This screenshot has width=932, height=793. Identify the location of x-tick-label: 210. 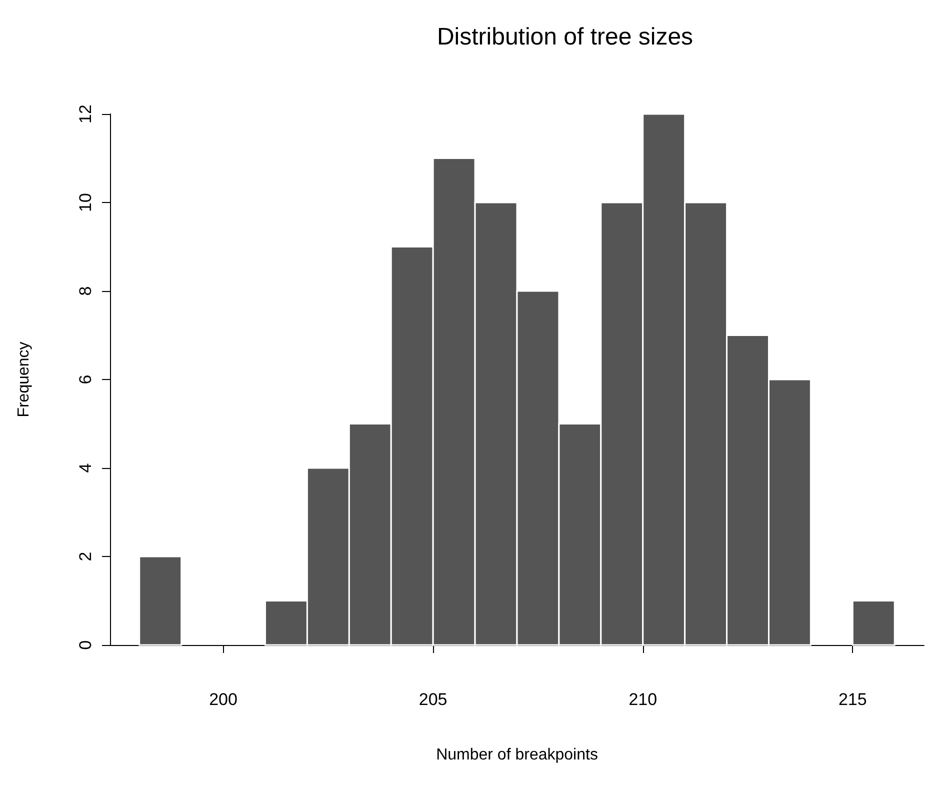
(643, 699).